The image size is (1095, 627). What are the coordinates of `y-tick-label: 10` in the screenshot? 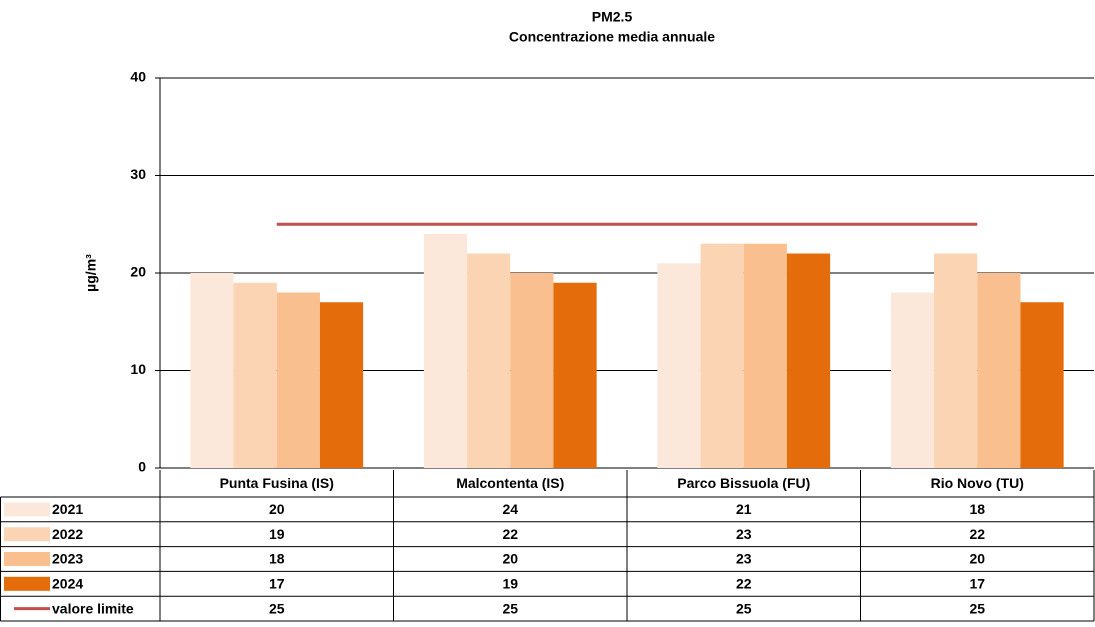 It's located at (138, 369).